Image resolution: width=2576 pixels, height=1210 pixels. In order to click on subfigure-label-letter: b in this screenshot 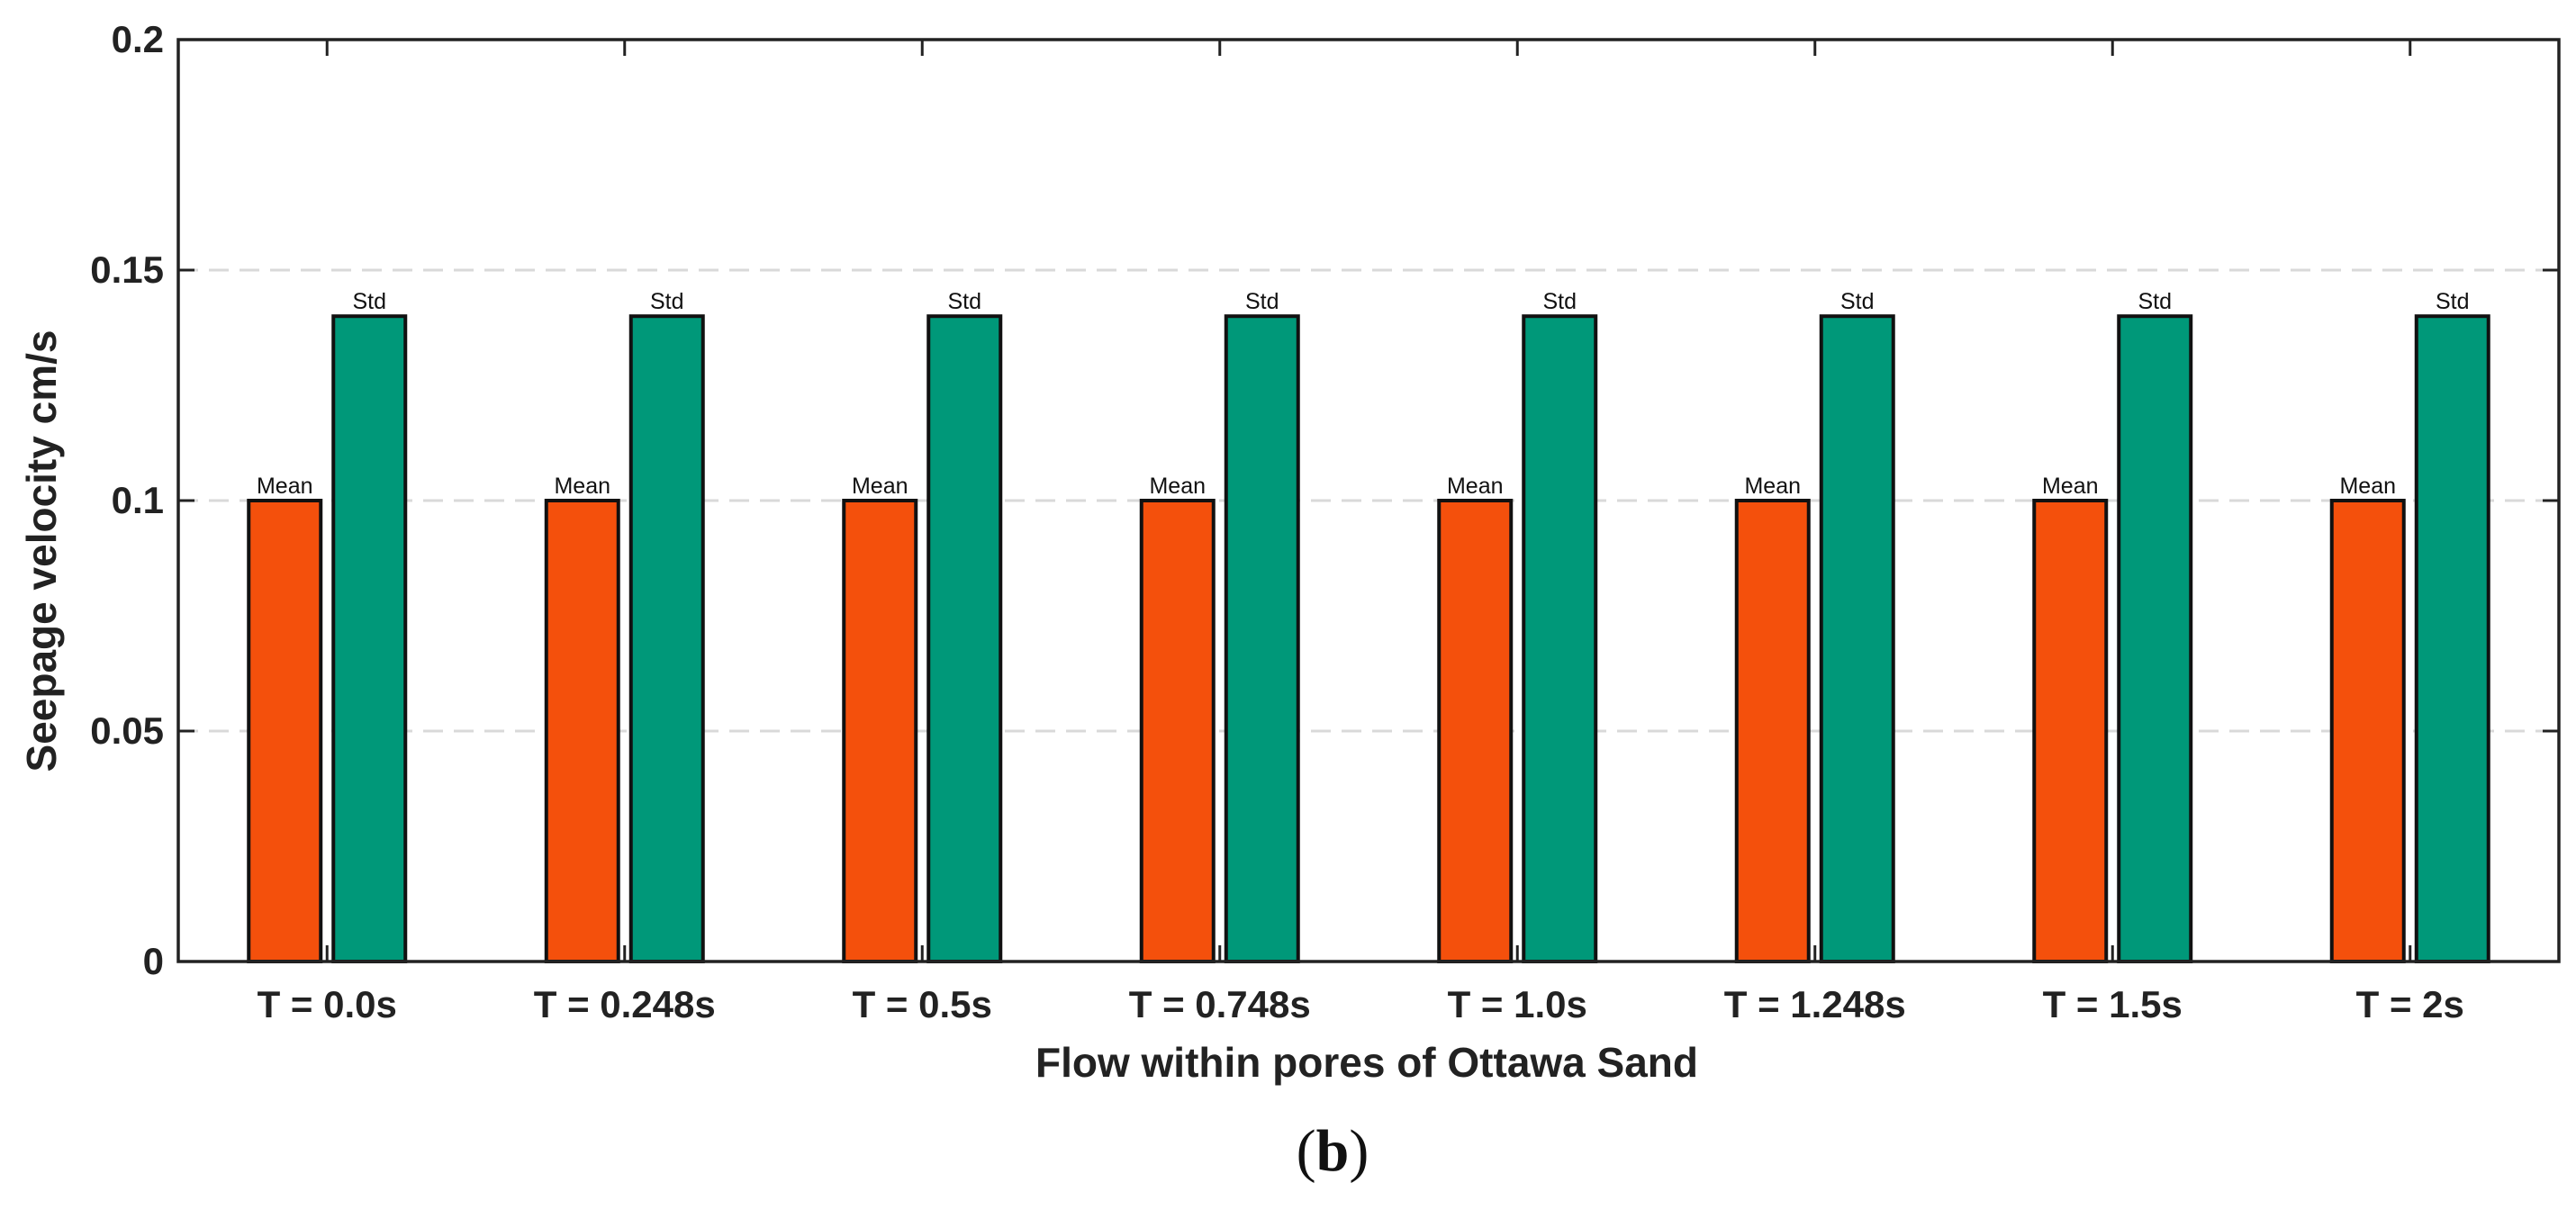, I will do `click(1333, 1151)`.